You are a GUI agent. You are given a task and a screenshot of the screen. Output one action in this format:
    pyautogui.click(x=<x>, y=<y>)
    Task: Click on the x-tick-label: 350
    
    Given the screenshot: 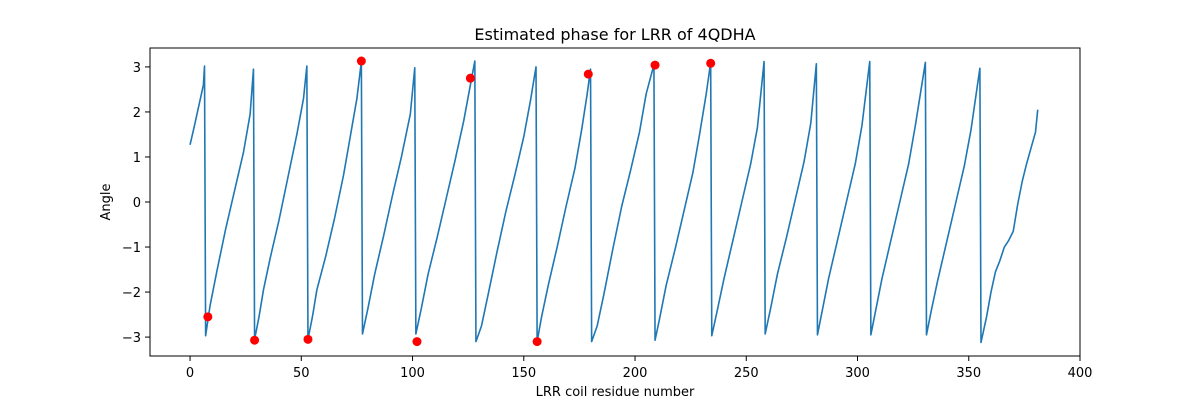 What is the action you would take?
    pyautogui.click(x=968, y=373)
    